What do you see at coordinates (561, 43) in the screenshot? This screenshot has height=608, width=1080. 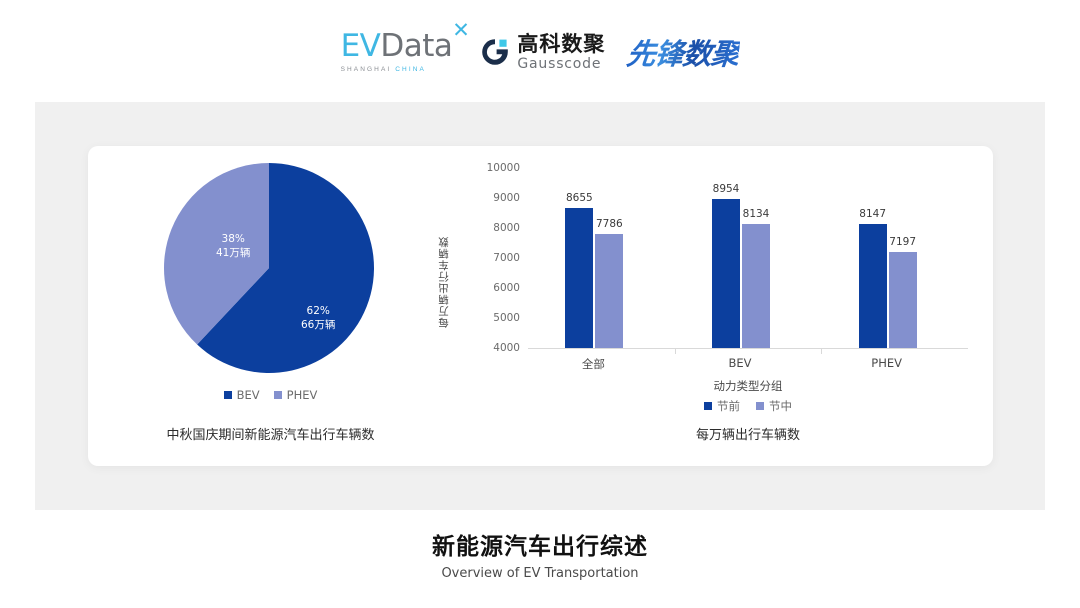 I see `gausscode-name-cn: 高科数聚` at bounding box center [561, 43].